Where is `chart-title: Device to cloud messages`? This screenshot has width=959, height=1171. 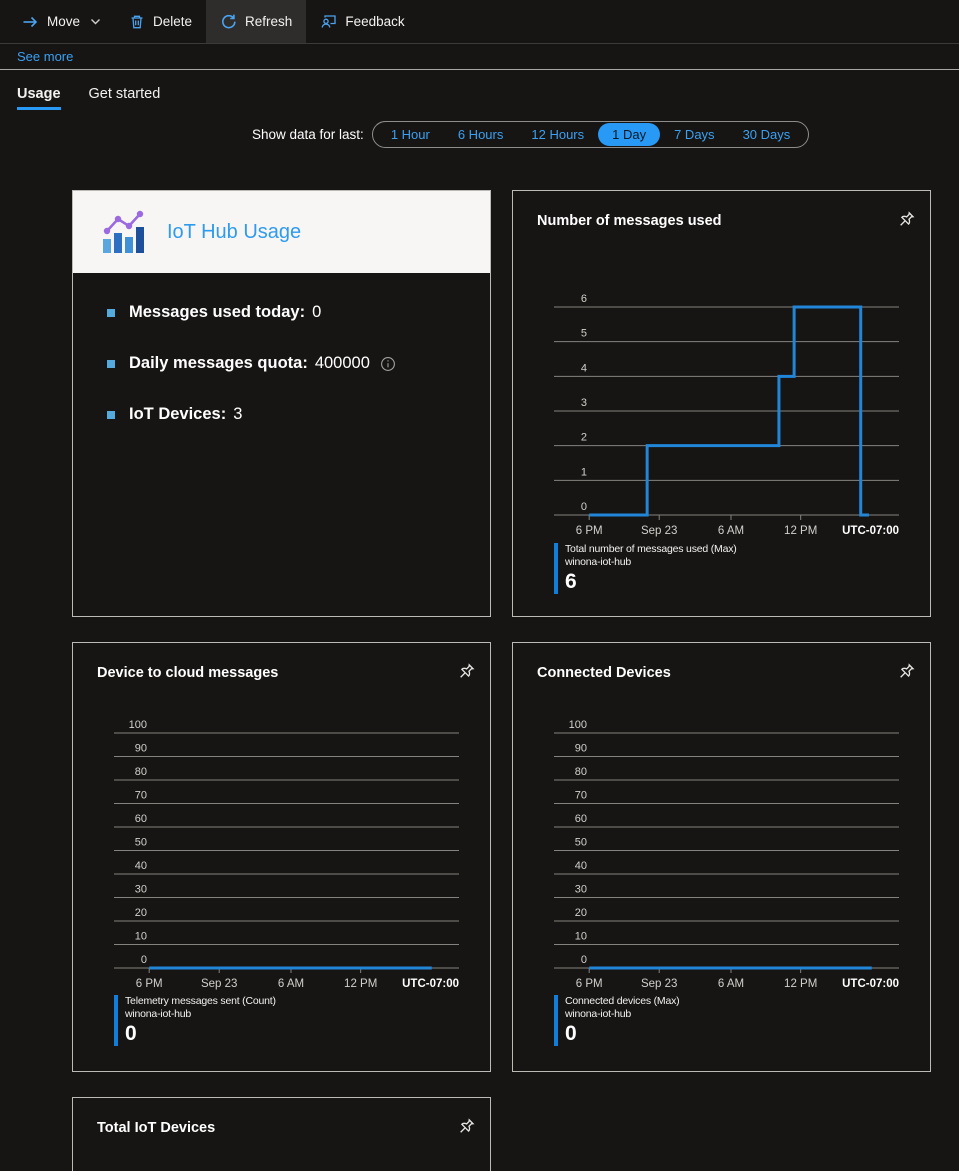 chart-title: Device to cloud messages is located at coordinates (188, 673).